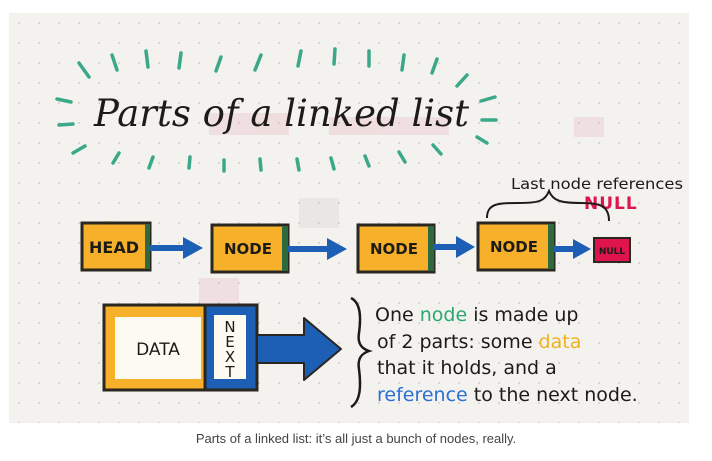 This screenshot has width=712, height=461. What do you see at coordinates (454, 247) in the screenshot?
I see `arrow-node2-to-node3` at bounding box center [454, 247].